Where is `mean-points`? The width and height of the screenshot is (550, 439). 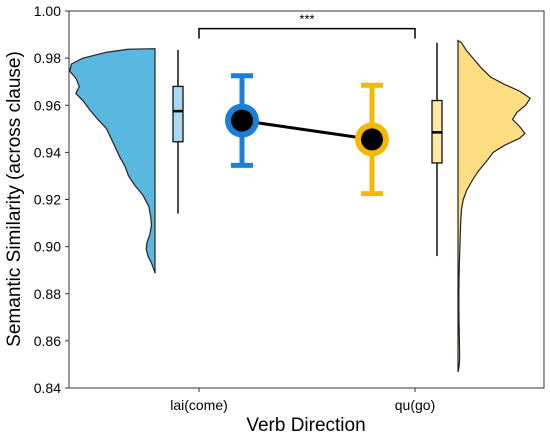 mean-points is located at coordinates (307, 130).